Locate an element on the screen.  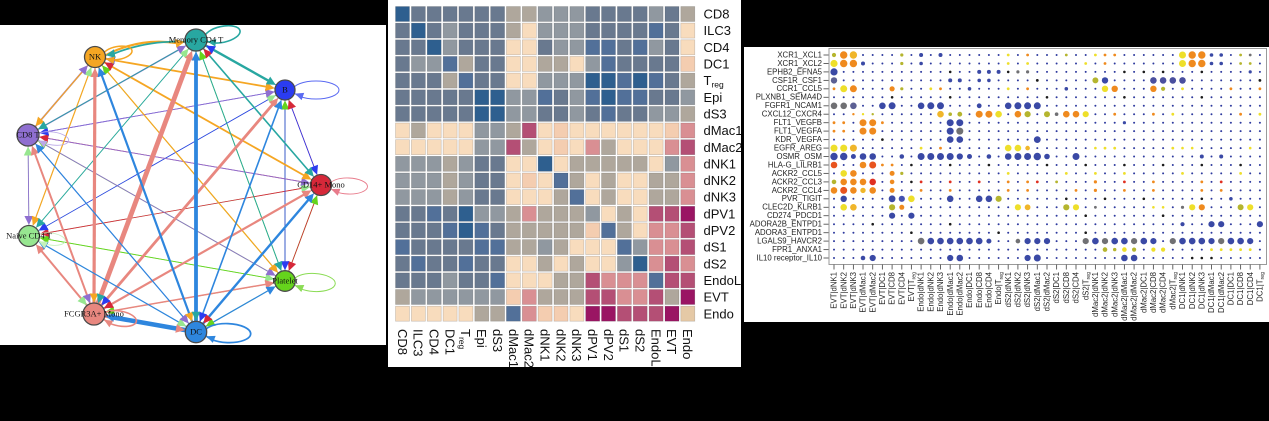
svg-text: Naive CD4 T is located at coordinates (29, 236).